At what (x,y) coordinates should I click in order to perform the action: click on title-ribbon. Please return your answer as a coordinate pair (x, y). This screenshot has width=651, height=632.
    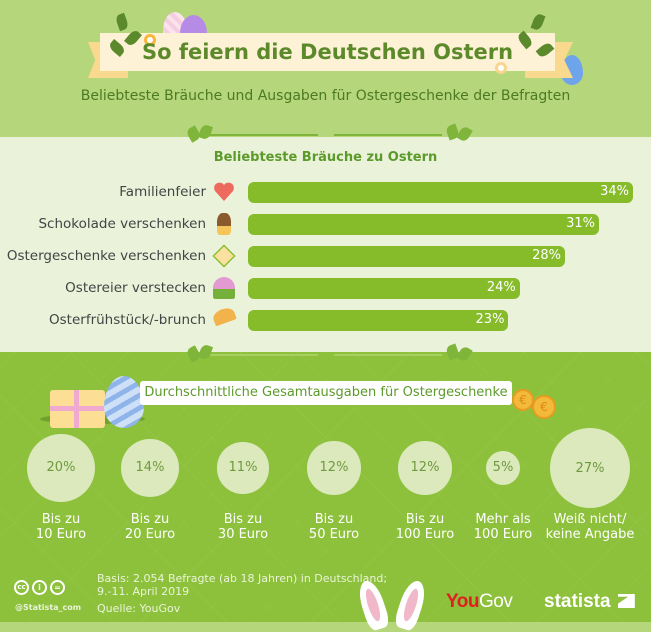
    Looking at the image, I should click on (327, 52).